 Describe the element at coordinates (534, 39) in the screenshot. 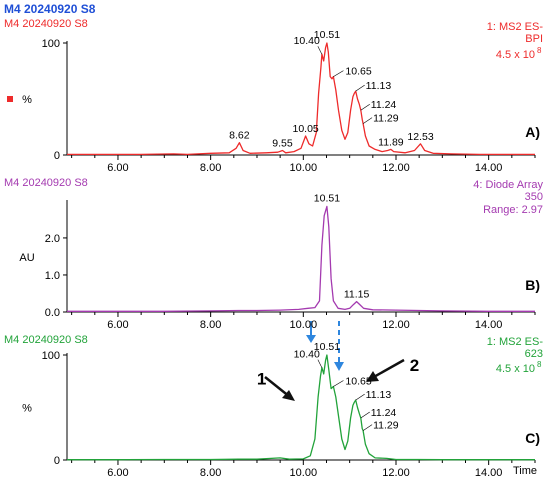

I see `panel-info-line: BPI` at that location.